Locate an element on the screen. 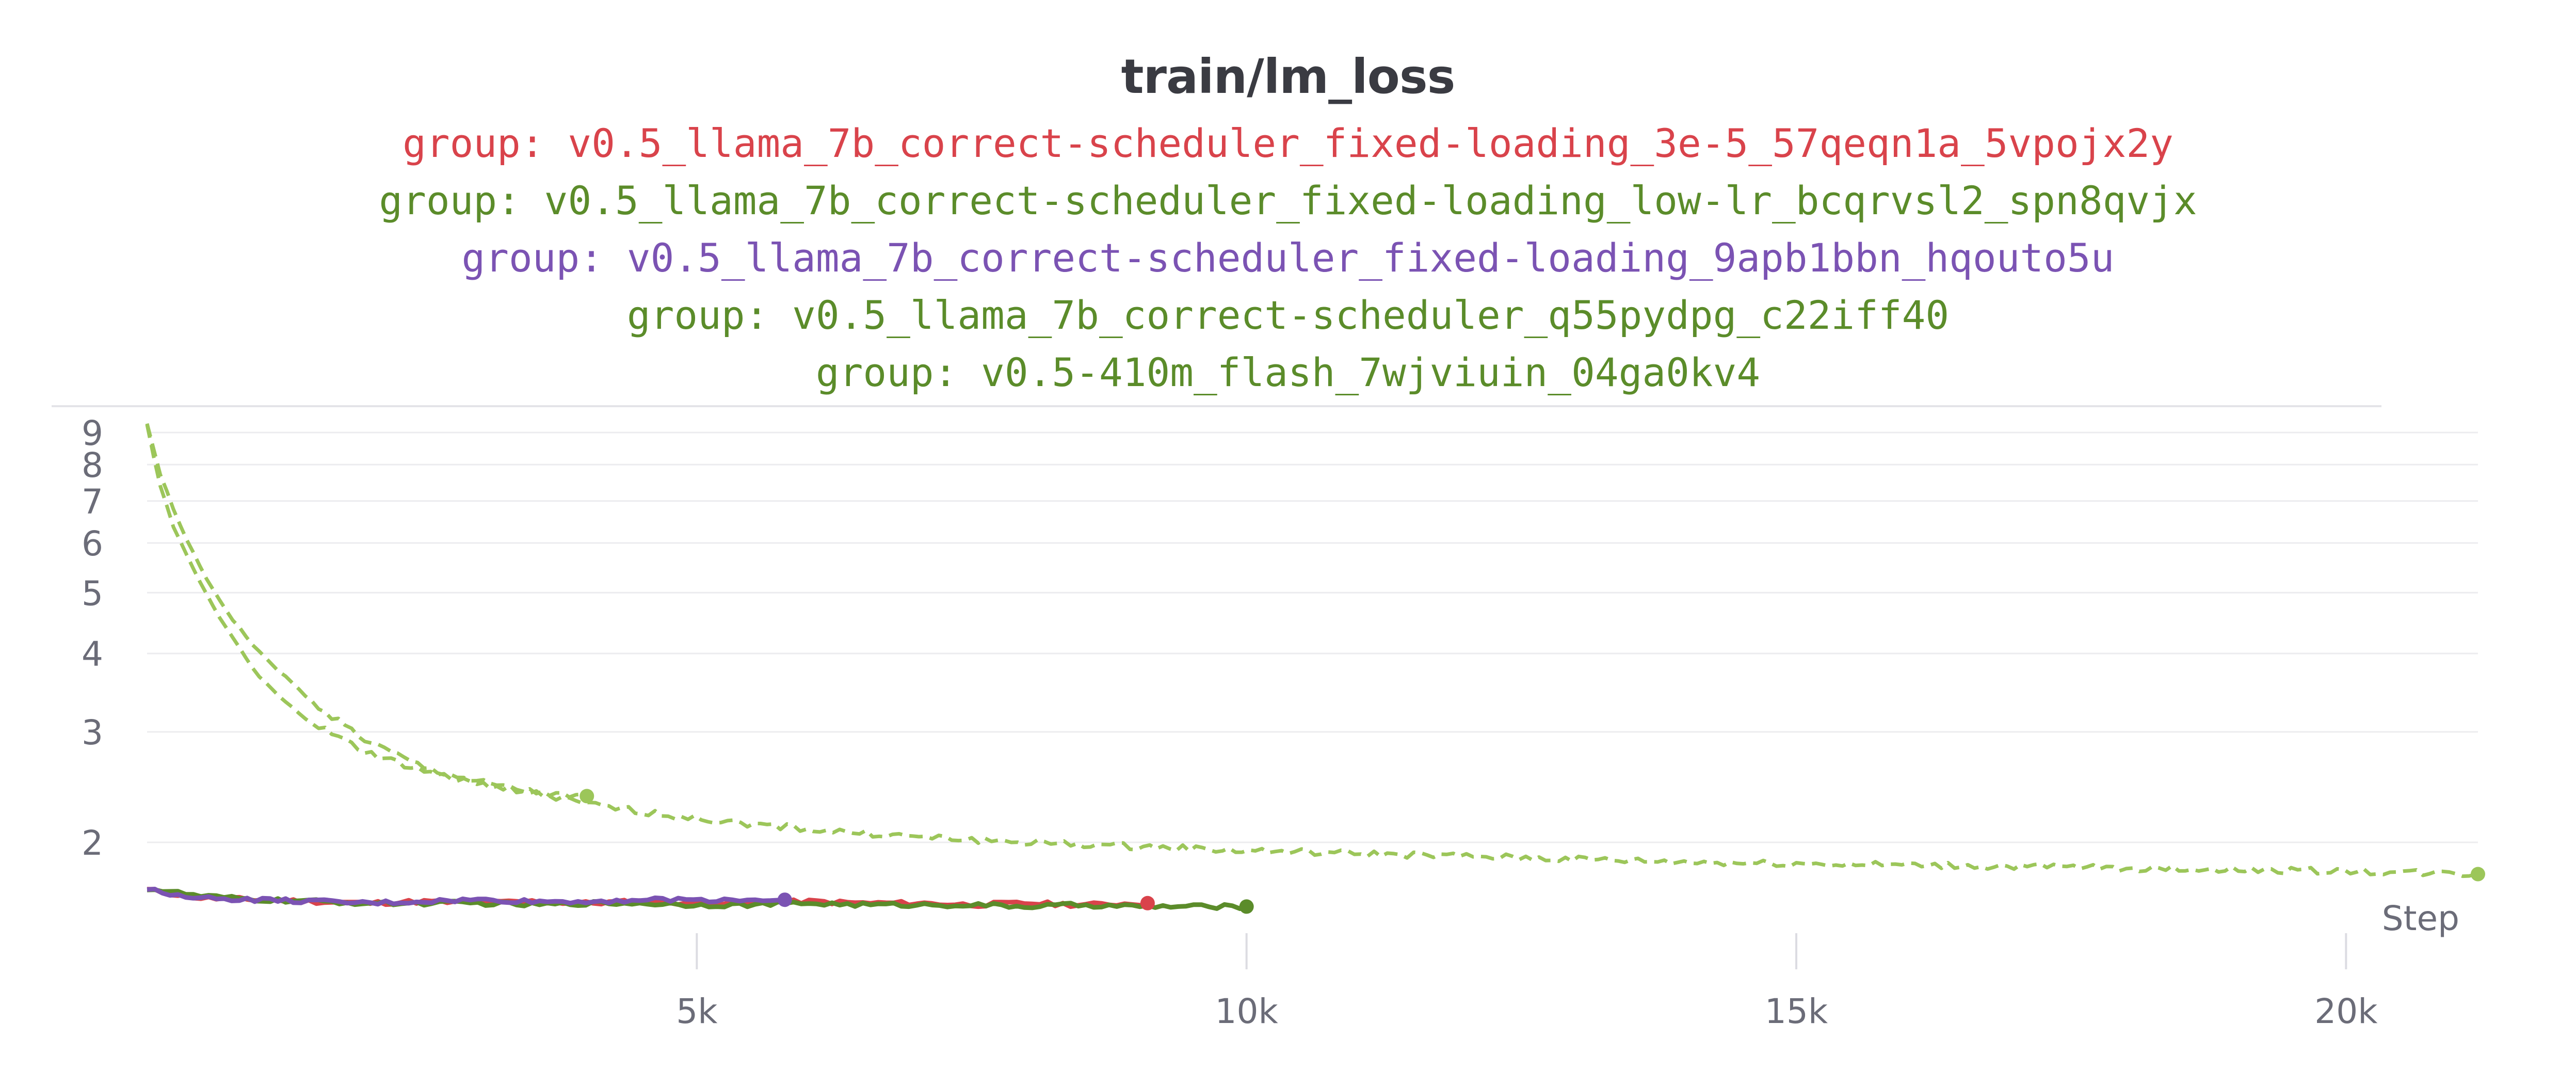 The image size is (2576, 1087). x-tick-label: 10k is located at coordinates (1247, 1011).